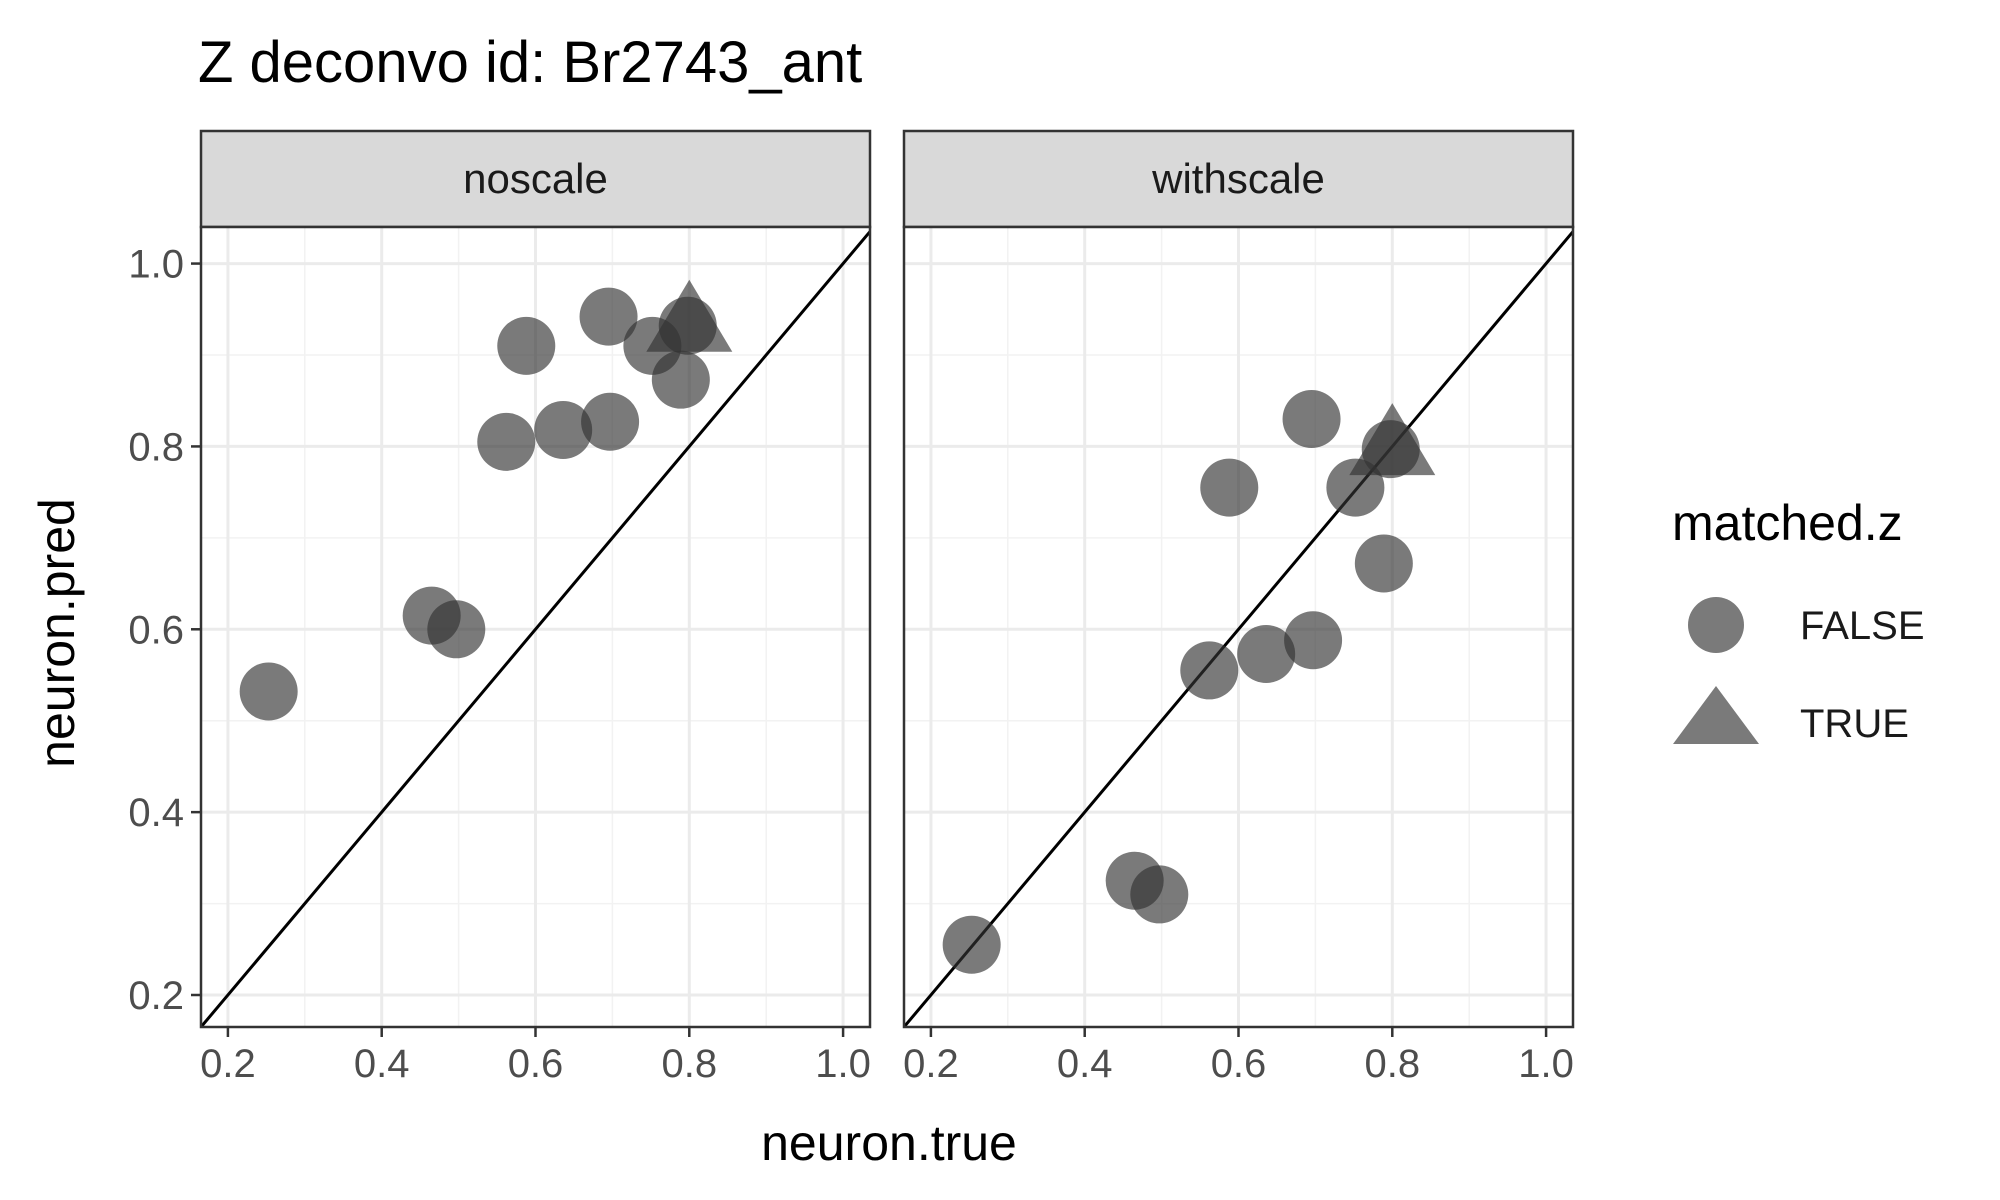 This screenshot has height=1200, width=2000. What do you see at coordinates (1716, 715) in the screenshot?
I see `legend-key-triangle` at bounding box center [1716, 715].